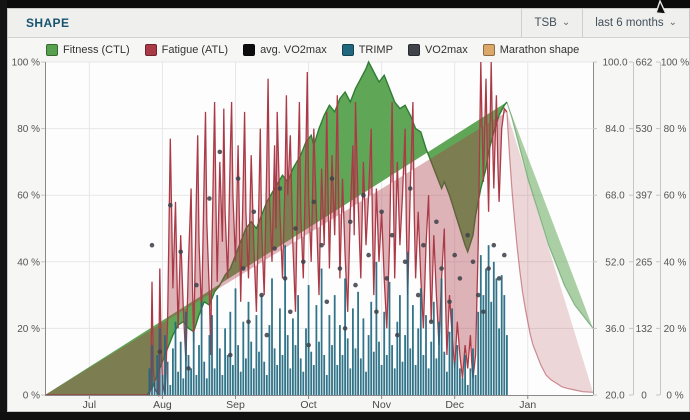  I want to click on legend-label: TRIMP, so click(375, 50).